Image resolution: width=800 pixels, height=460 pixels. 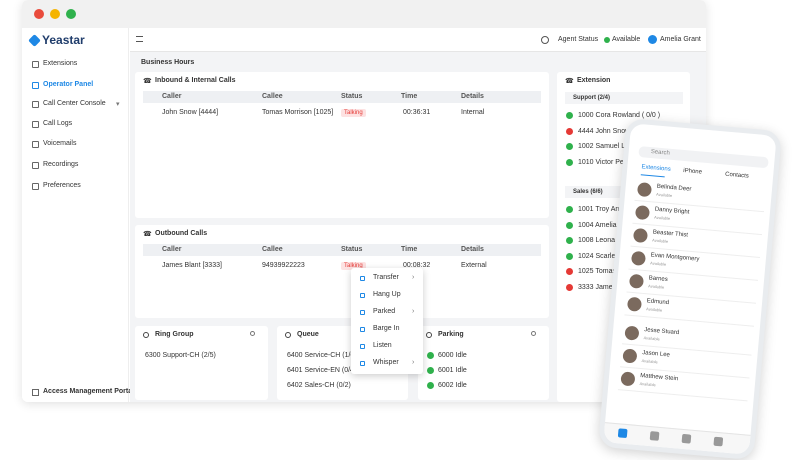 I want to click on table-cell: 00:36:31, so click(x=417, y=112).